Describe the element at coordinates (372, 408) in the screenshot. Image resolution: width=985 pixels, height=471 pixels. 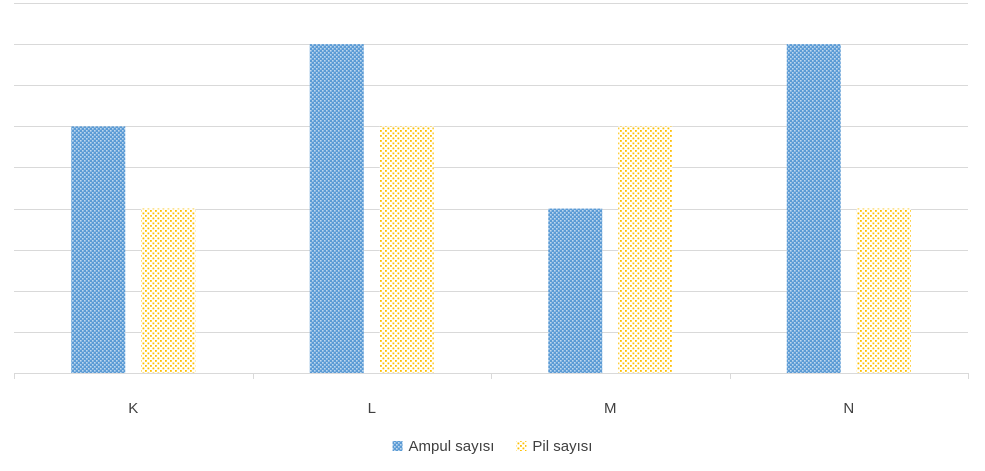
I see `x-tick-label: L` at that location.